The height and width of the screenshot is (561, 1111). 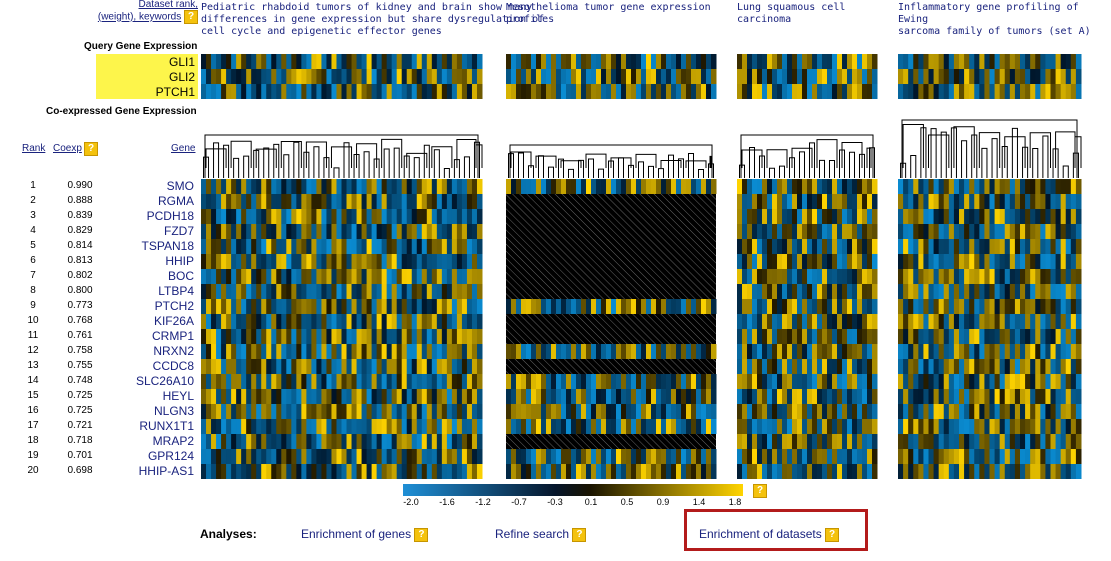 I want to click on enrichment-of-genes-link: Enrichment of genes ?, so click(x=365, y=534).